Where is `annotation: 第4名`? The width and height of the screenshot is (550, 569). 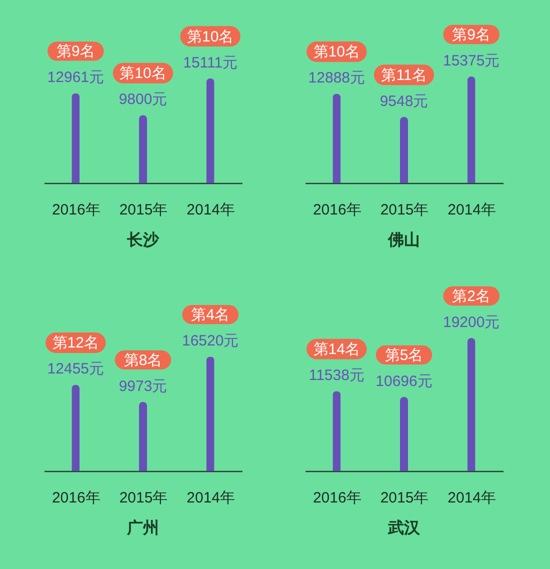
annotation: 第4名 is located at coordinates (210, 315).